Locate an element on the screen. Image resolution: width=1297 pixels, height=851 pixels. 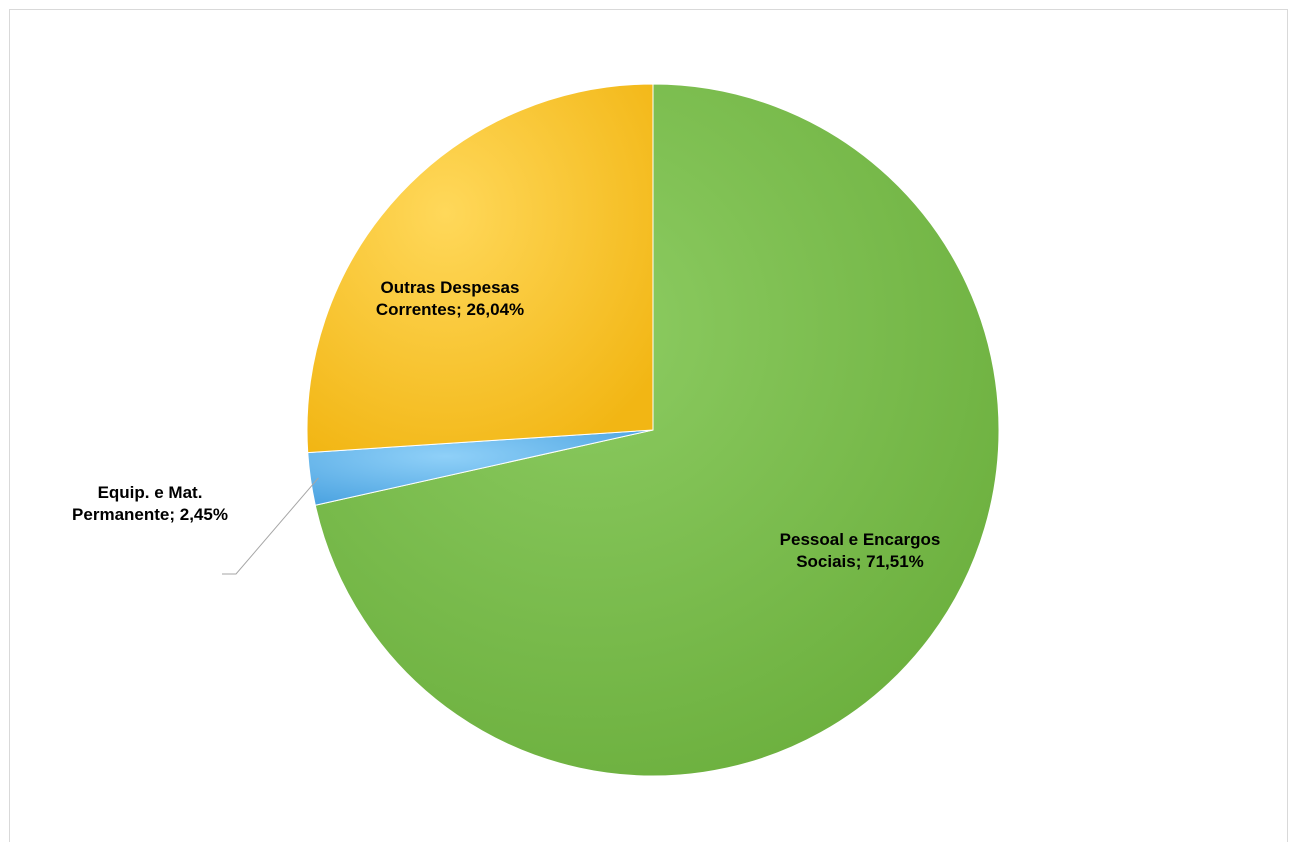
slice-label-3: Outras Despesas Correntes; 26,04% is located at coordinates (450, 298).